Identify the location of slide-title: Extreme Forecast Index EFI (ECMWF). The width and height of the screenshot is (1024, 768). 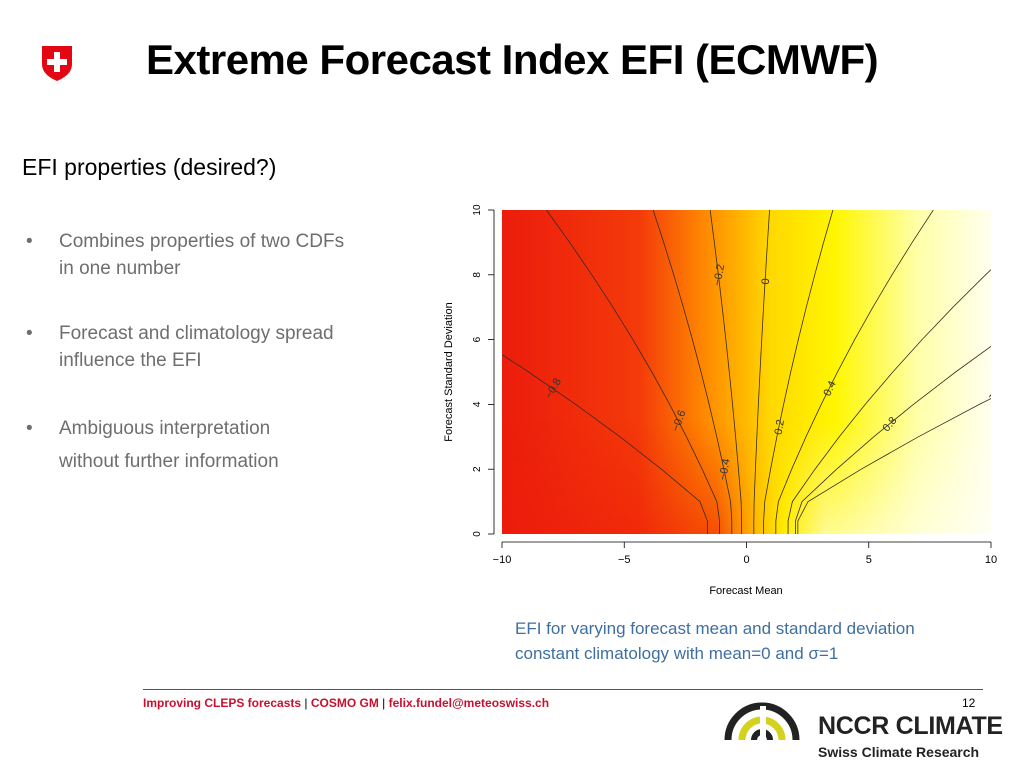
(512, 59).